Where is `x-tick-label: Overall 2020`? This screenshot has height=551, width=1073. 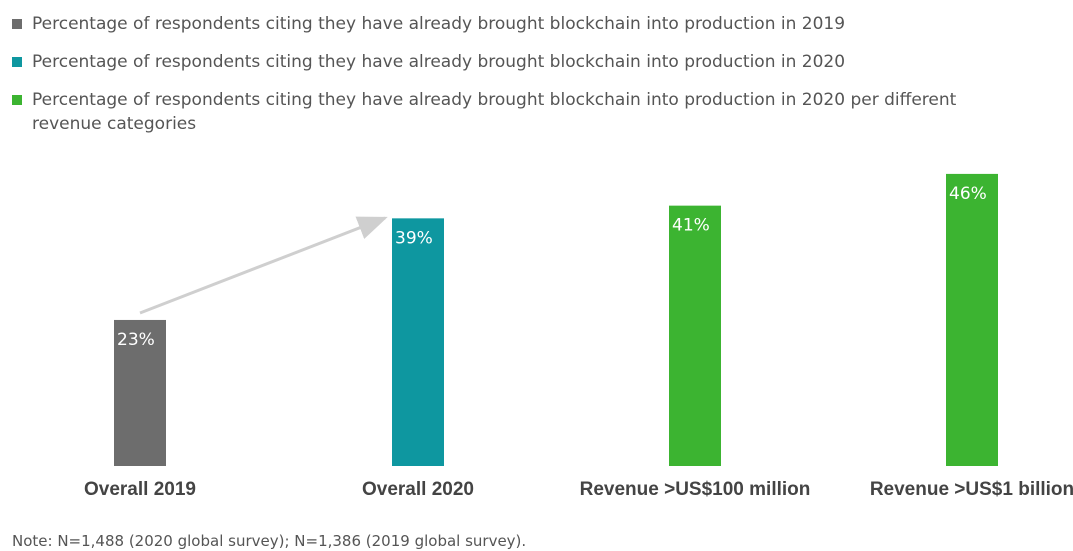 x-tick-label: Overall 2020 is located at coordinates (418, 489).